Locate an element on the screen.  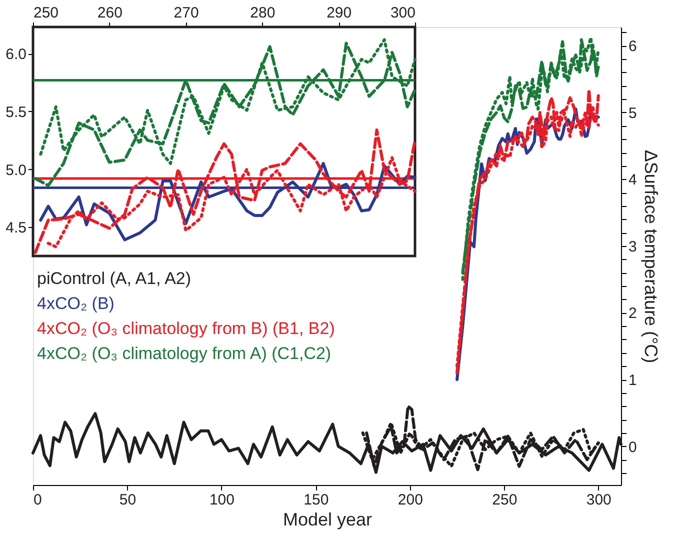
x-tick-label: 290 is located at coordinates (339, 13).